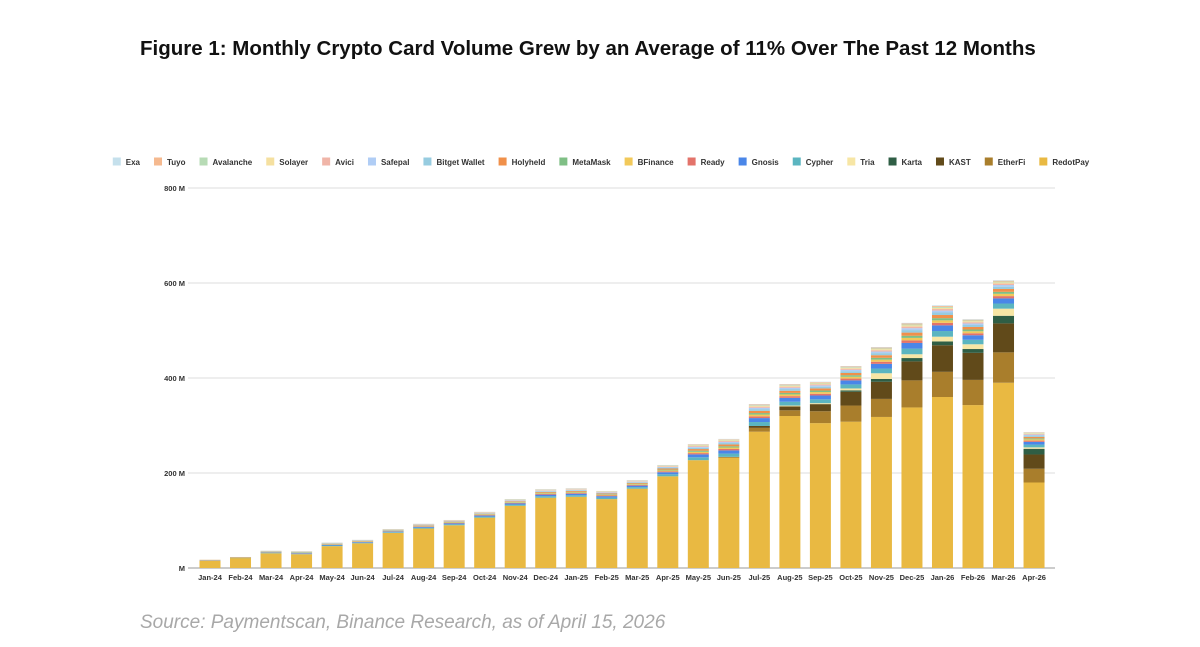 This screenshot has height=647, width=1200. Describe the element at coordinates (850, 577) in the screenshot. I see `x-tick-label: Oct-25` at that location.